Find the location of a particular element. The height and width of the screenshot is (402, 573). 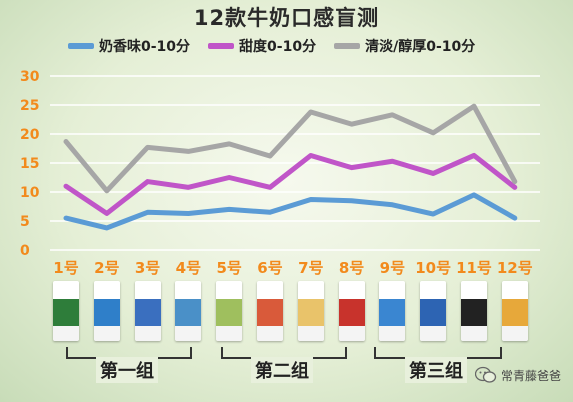

y-tick-label: 10 is located at coordinates (30, 193).